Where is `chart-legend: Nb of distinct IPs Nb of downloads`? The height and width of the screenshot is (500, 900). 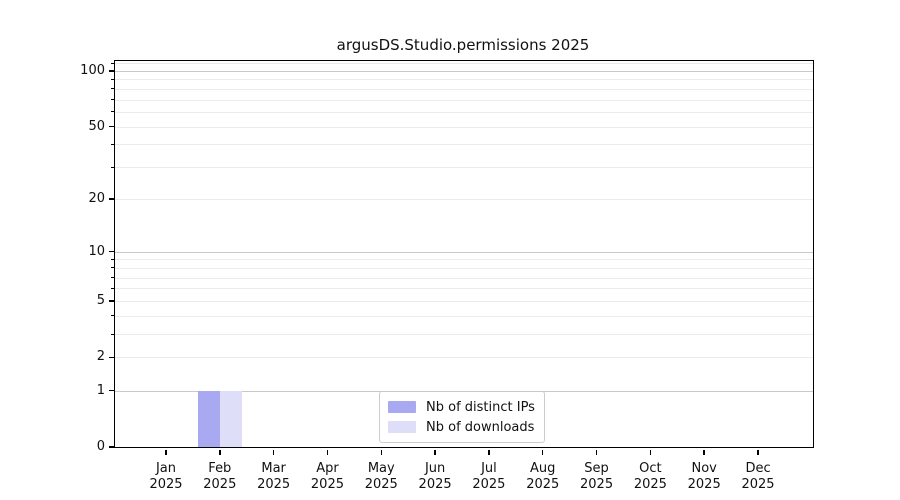 chart-legend: Nb of distinct IPs Nb of downloads is located at coordinates (462, 417).